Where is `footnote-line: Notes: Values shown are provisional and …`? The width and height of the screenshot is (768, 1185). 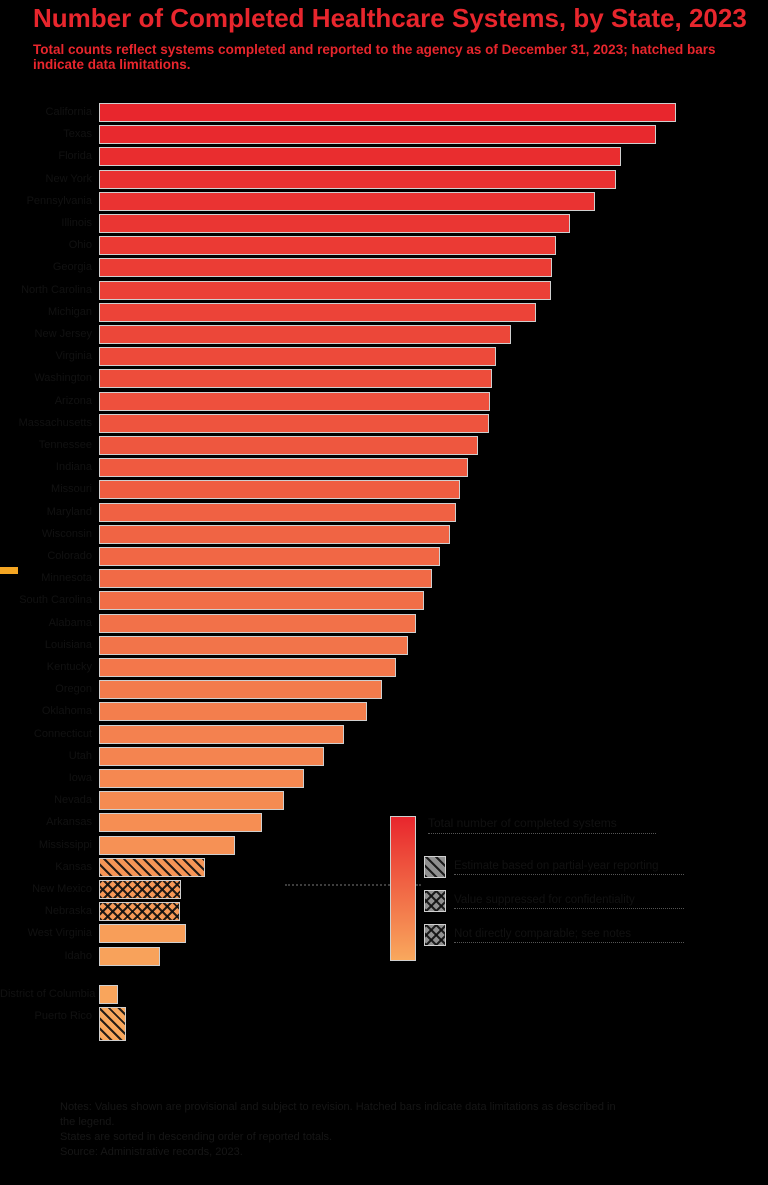
footnote-line: Notes: Values shown are provisional and … is located at coordinates (338, 1114).